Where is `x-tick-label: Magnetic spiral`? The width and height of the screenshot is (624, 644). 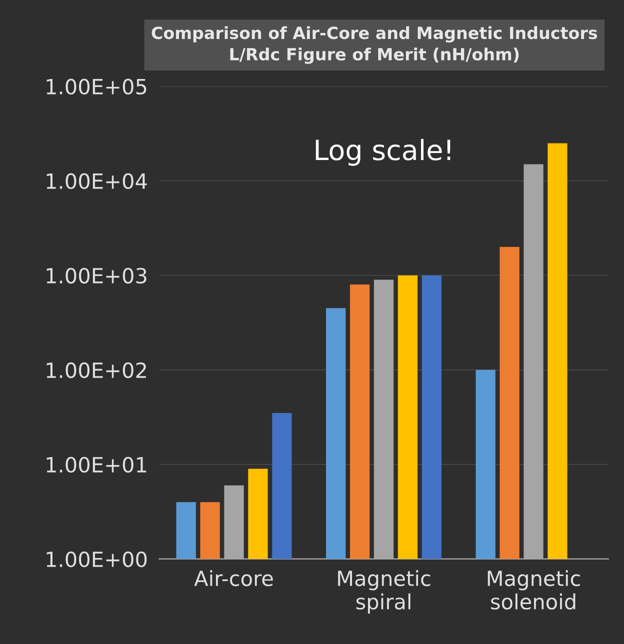 x-tick-label: Magnetic spiral is located at coordinates (384, 592).